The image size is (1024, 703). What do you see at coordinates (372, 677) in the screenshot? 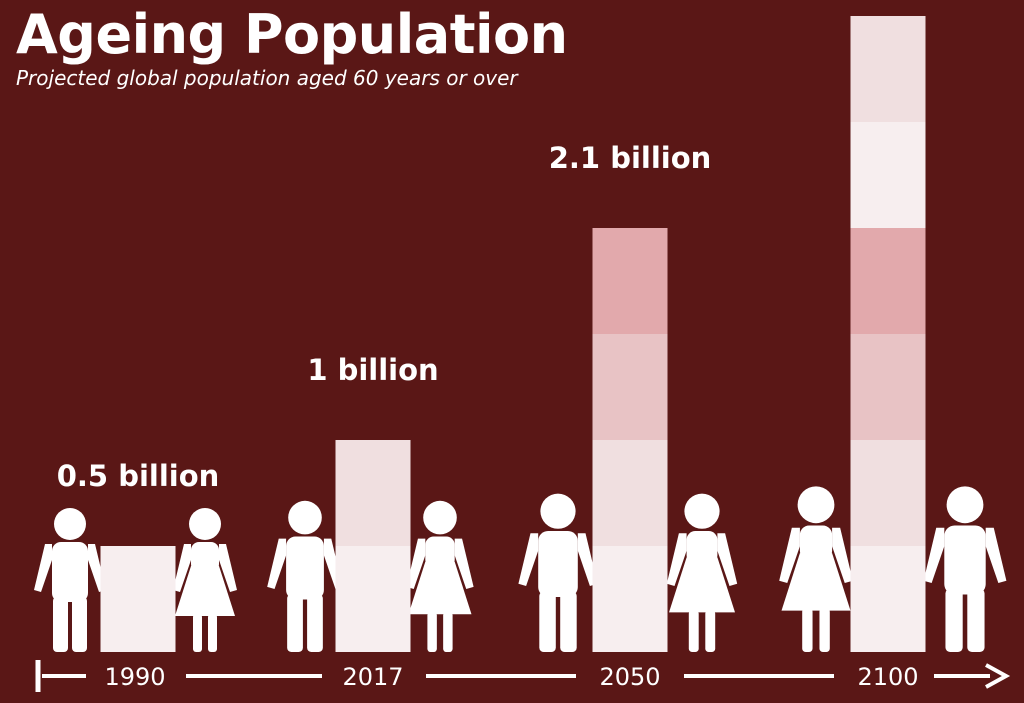
I see `tick-label: 2017` at bounding box center [372, 677].